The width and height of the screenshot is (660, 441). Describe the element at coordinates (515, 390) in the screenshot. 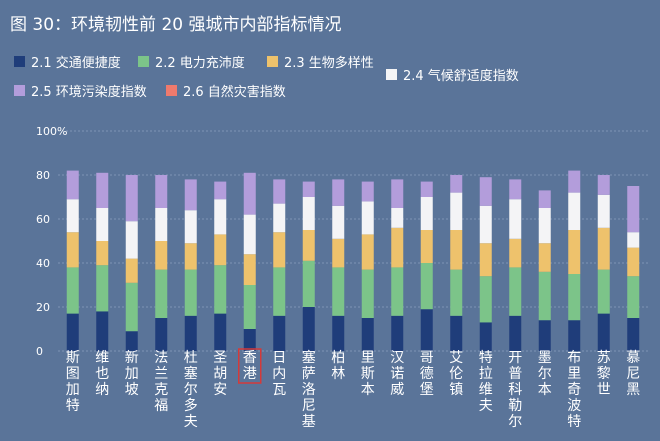

I see `x-tick-label-16: 开普科勒尔` at that location.